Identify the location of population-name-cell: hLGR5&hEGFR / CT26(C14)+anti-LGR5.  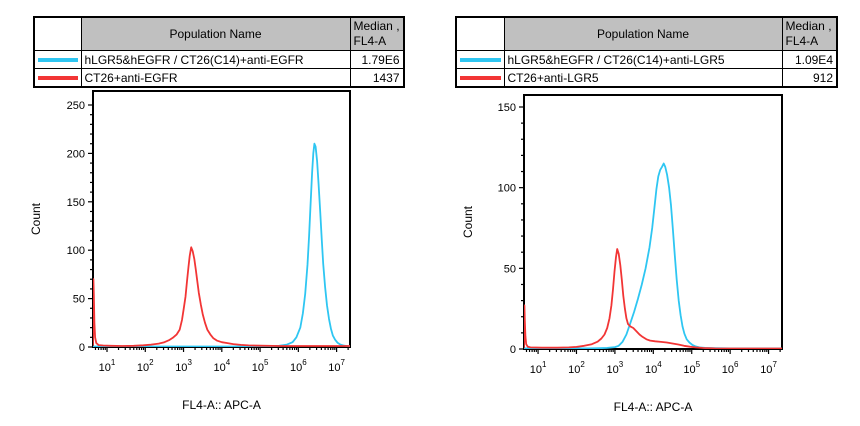
(643, 59).